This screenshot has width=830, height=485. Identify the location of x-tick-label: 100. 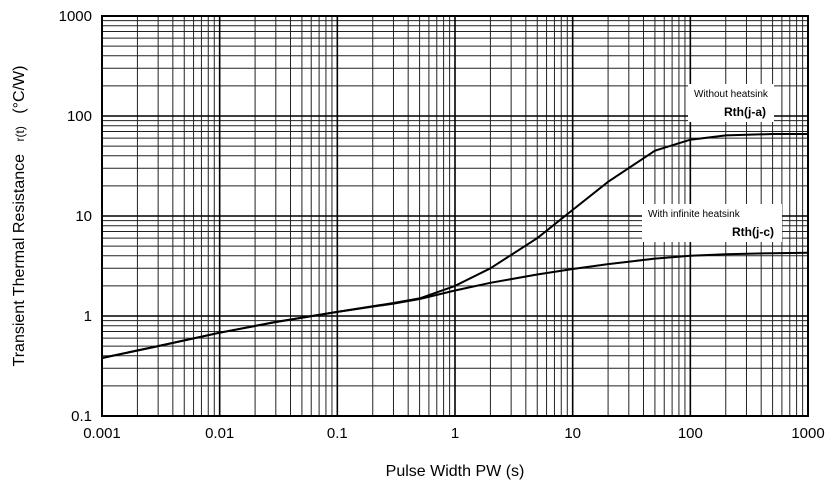
(690, 433).